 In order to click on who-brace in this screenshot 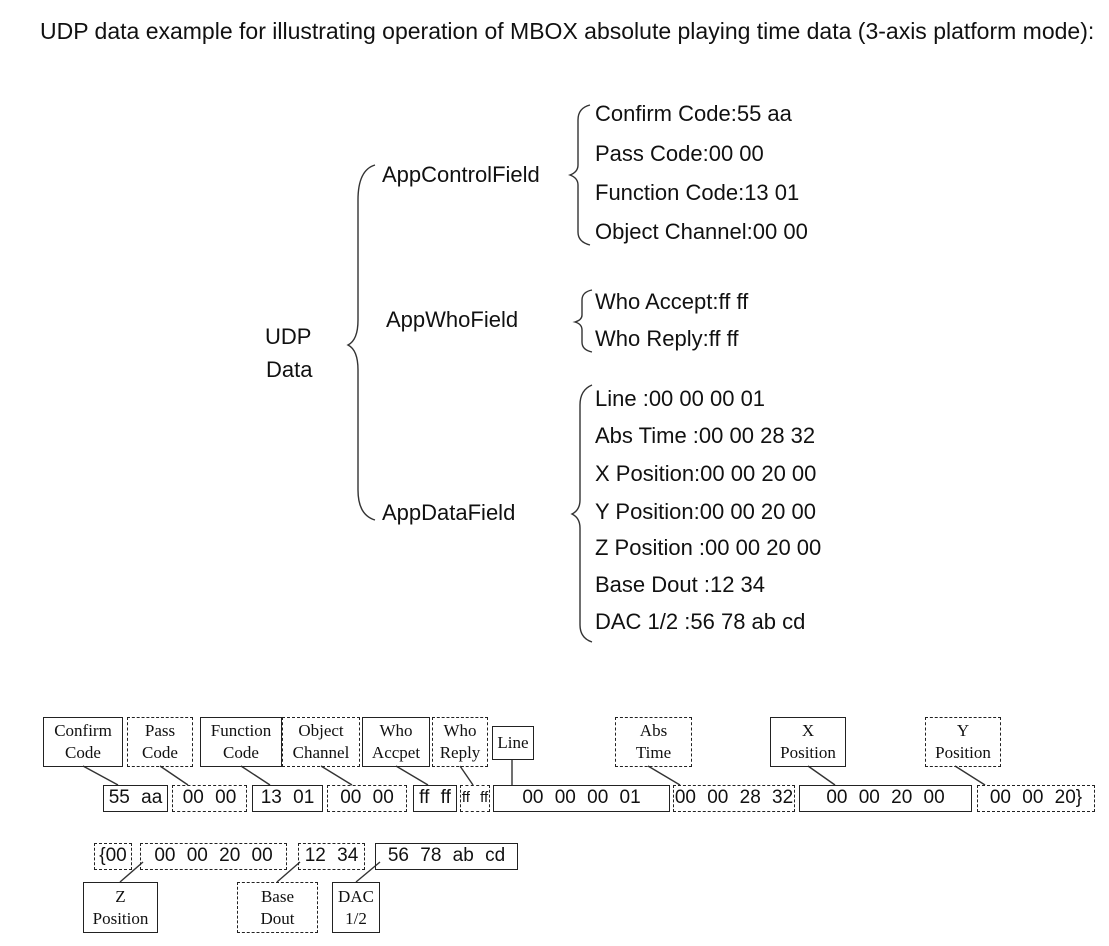, I will do `click(582, 321)`.